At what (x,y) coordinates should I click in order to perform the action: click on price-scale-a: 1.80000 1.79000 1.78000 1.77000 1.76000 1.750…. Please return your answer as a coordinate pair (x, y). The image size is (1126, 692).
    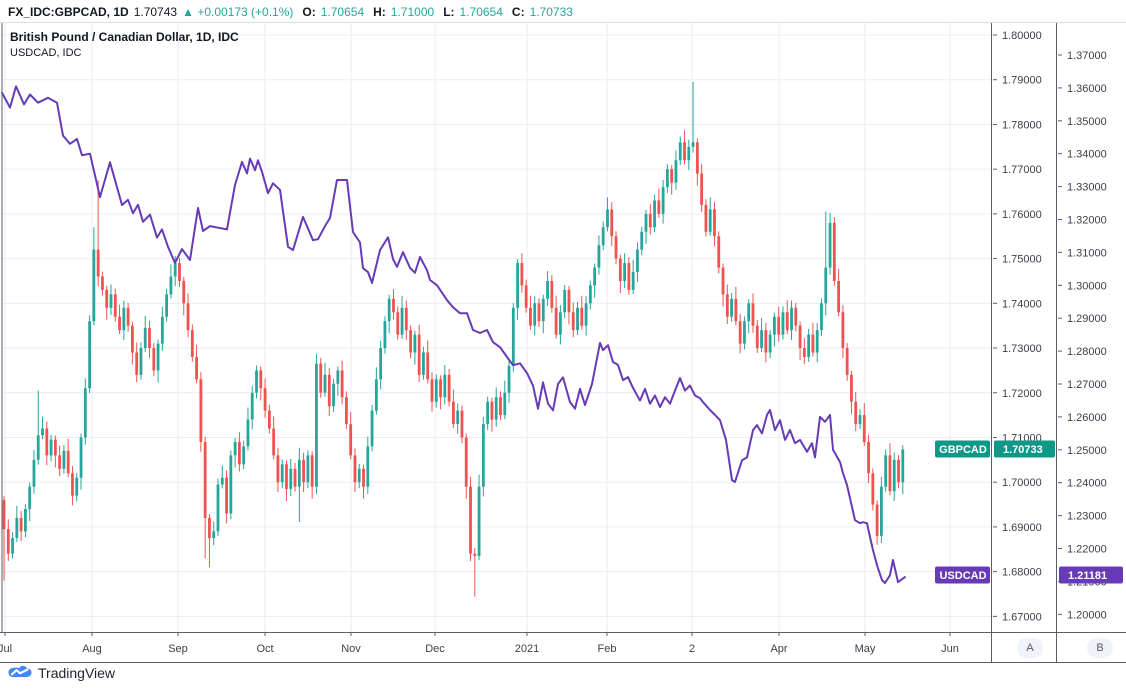
    Looking at the image, I should click on (1017, 326).